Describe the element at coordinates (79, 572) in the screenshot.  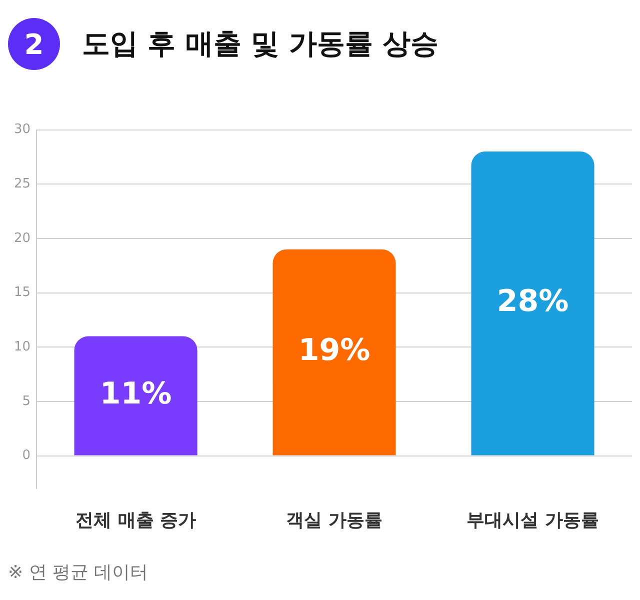
I see `text: ※ 연 평균 데이터` at that location.